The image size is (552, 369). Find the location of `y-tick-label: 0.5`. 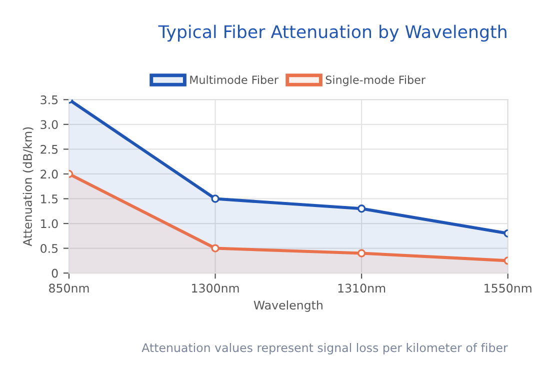

y-tick-label: 0.5 is located at coordinates (49, 248).